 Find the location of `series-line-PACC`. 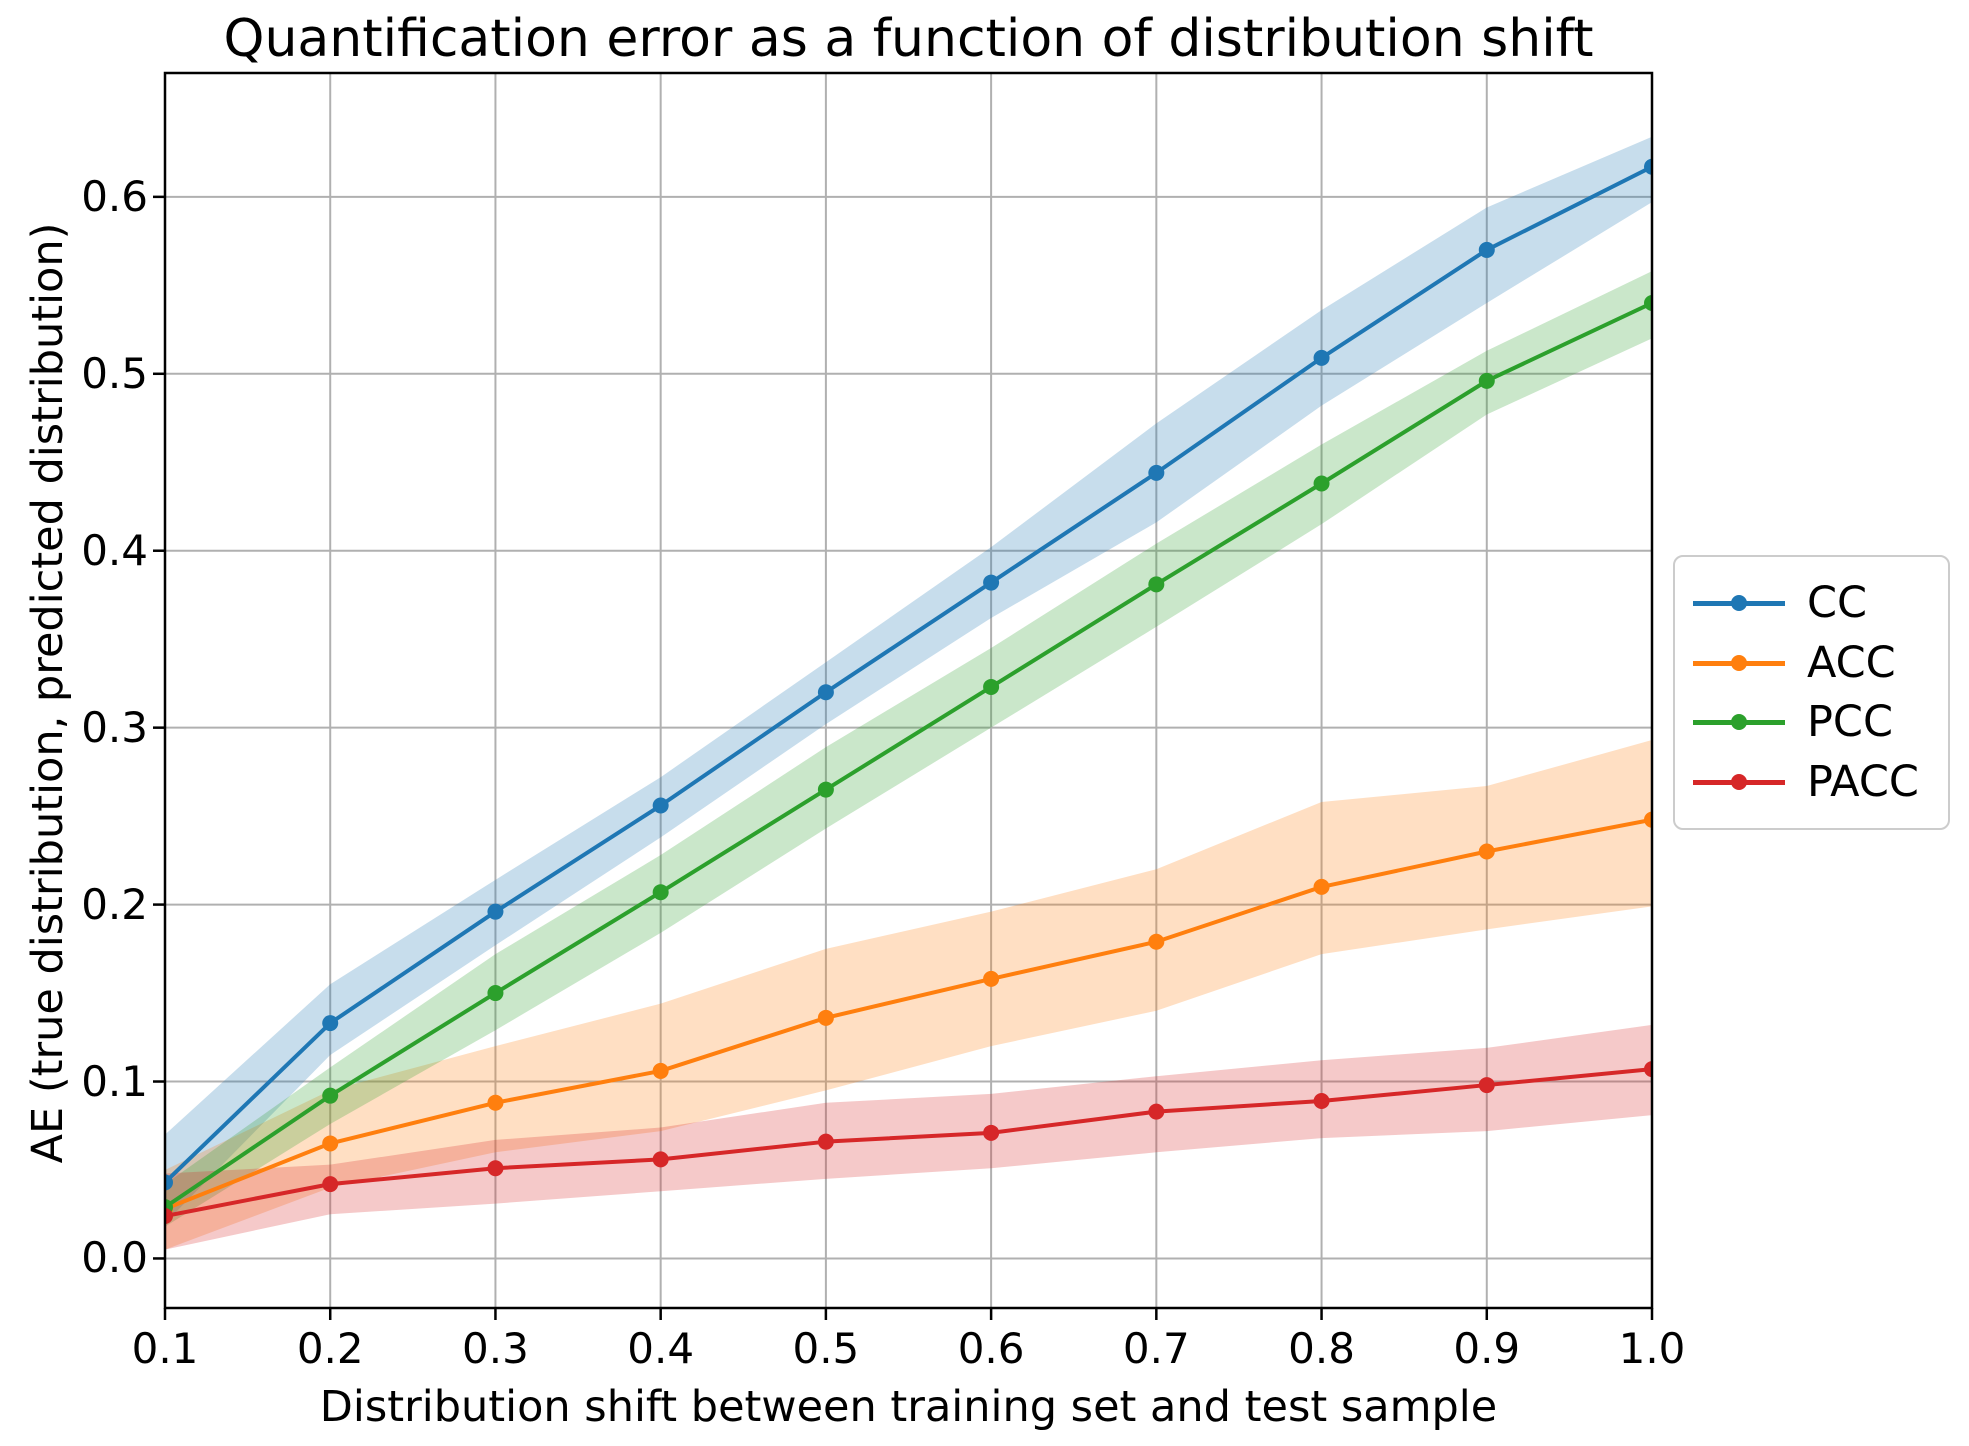

series-line-PACC is located at coordinates (908, 1142).